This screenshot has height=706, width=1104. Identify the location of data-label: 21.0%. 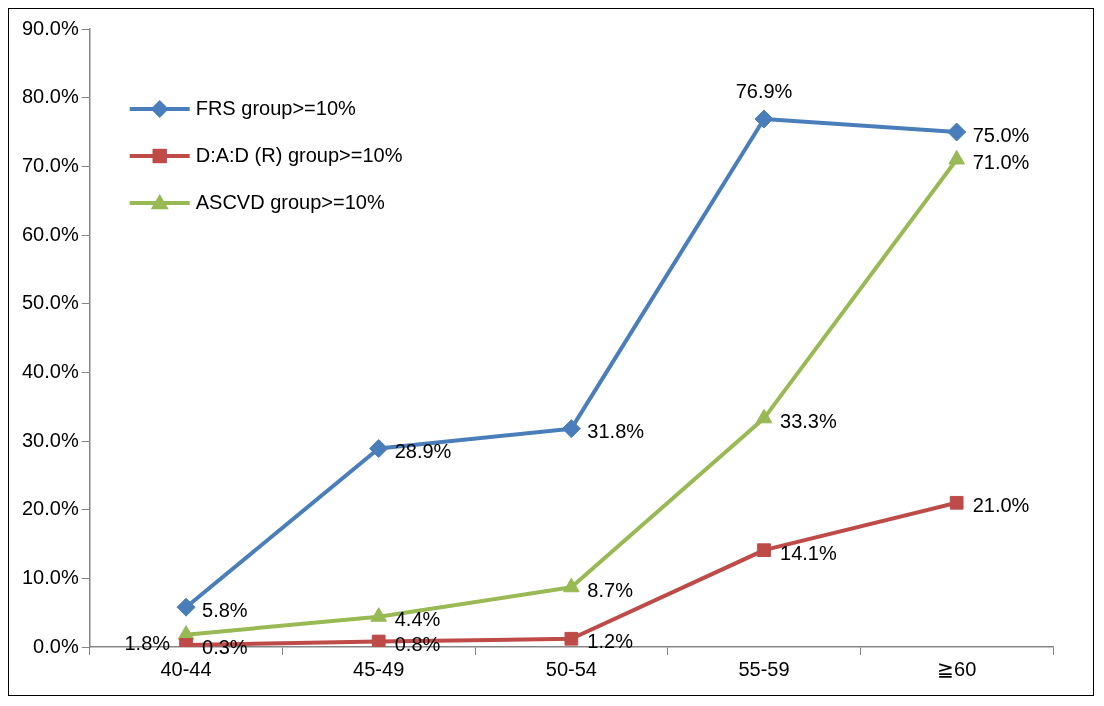
(1001, 505).